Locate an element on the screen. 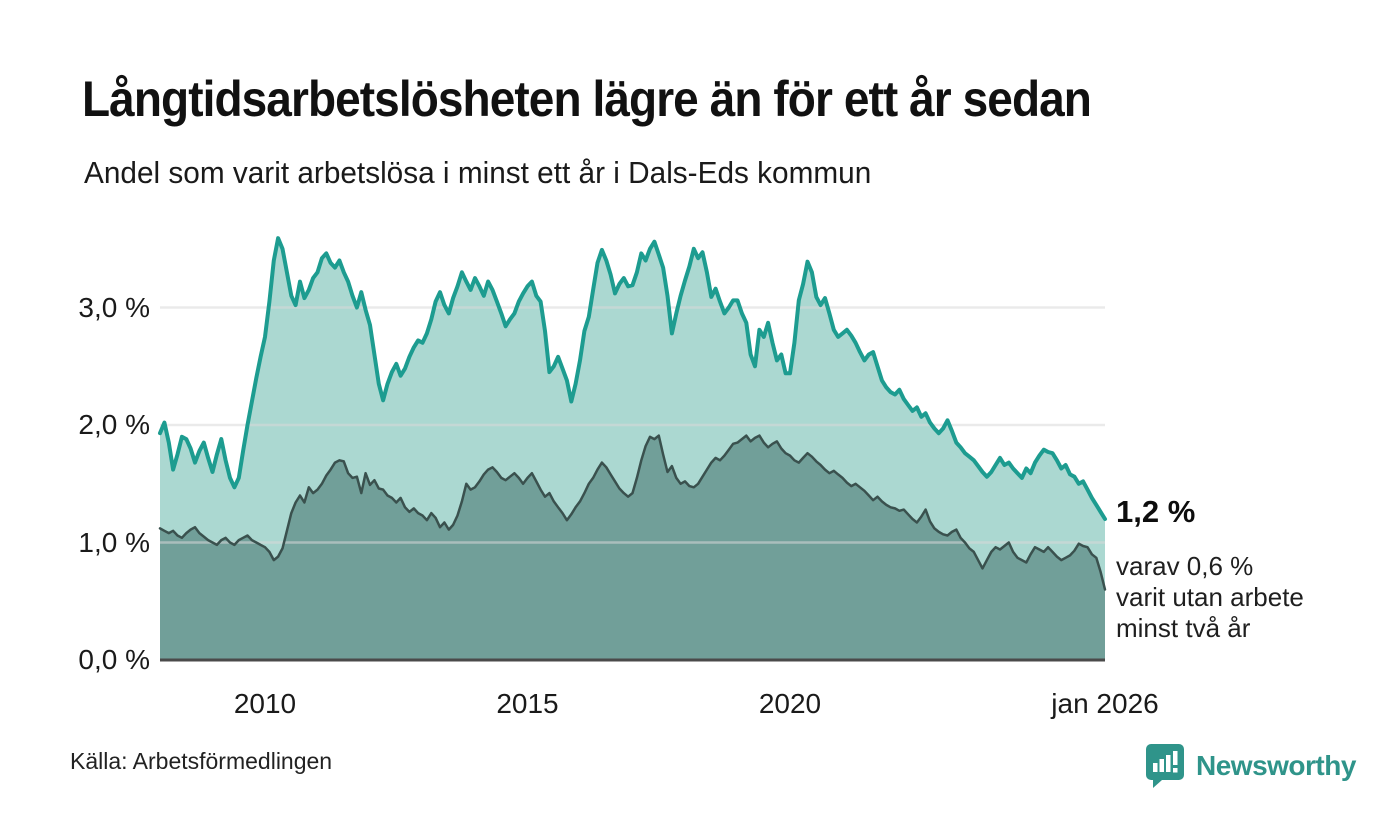 The image size is (1400, 840). newsworthy-logo-icon is located at coordinates (1165, 766).